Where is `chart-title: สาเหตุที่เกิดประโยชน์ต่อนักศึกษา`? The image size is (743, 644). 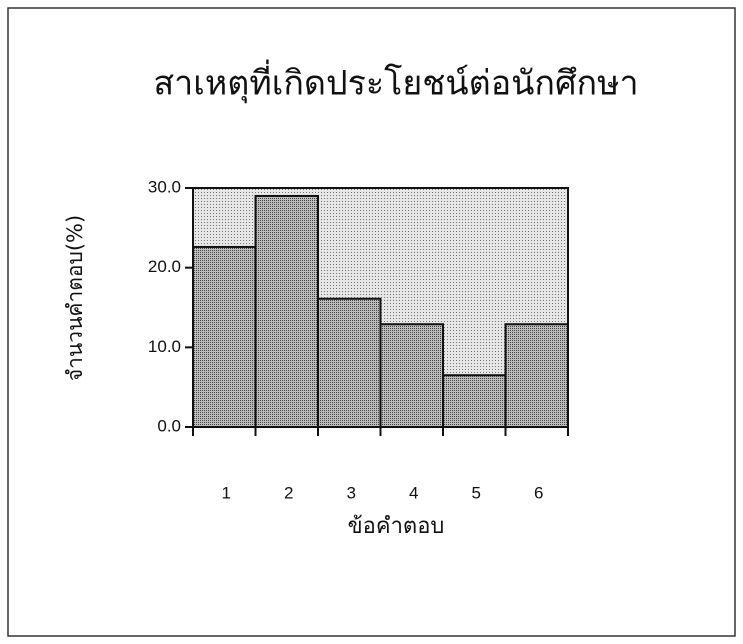 chart-title: สาเหตุที่เกิดประโยชน์ต่อนักศึกษา is located at coordinates (395, 82).